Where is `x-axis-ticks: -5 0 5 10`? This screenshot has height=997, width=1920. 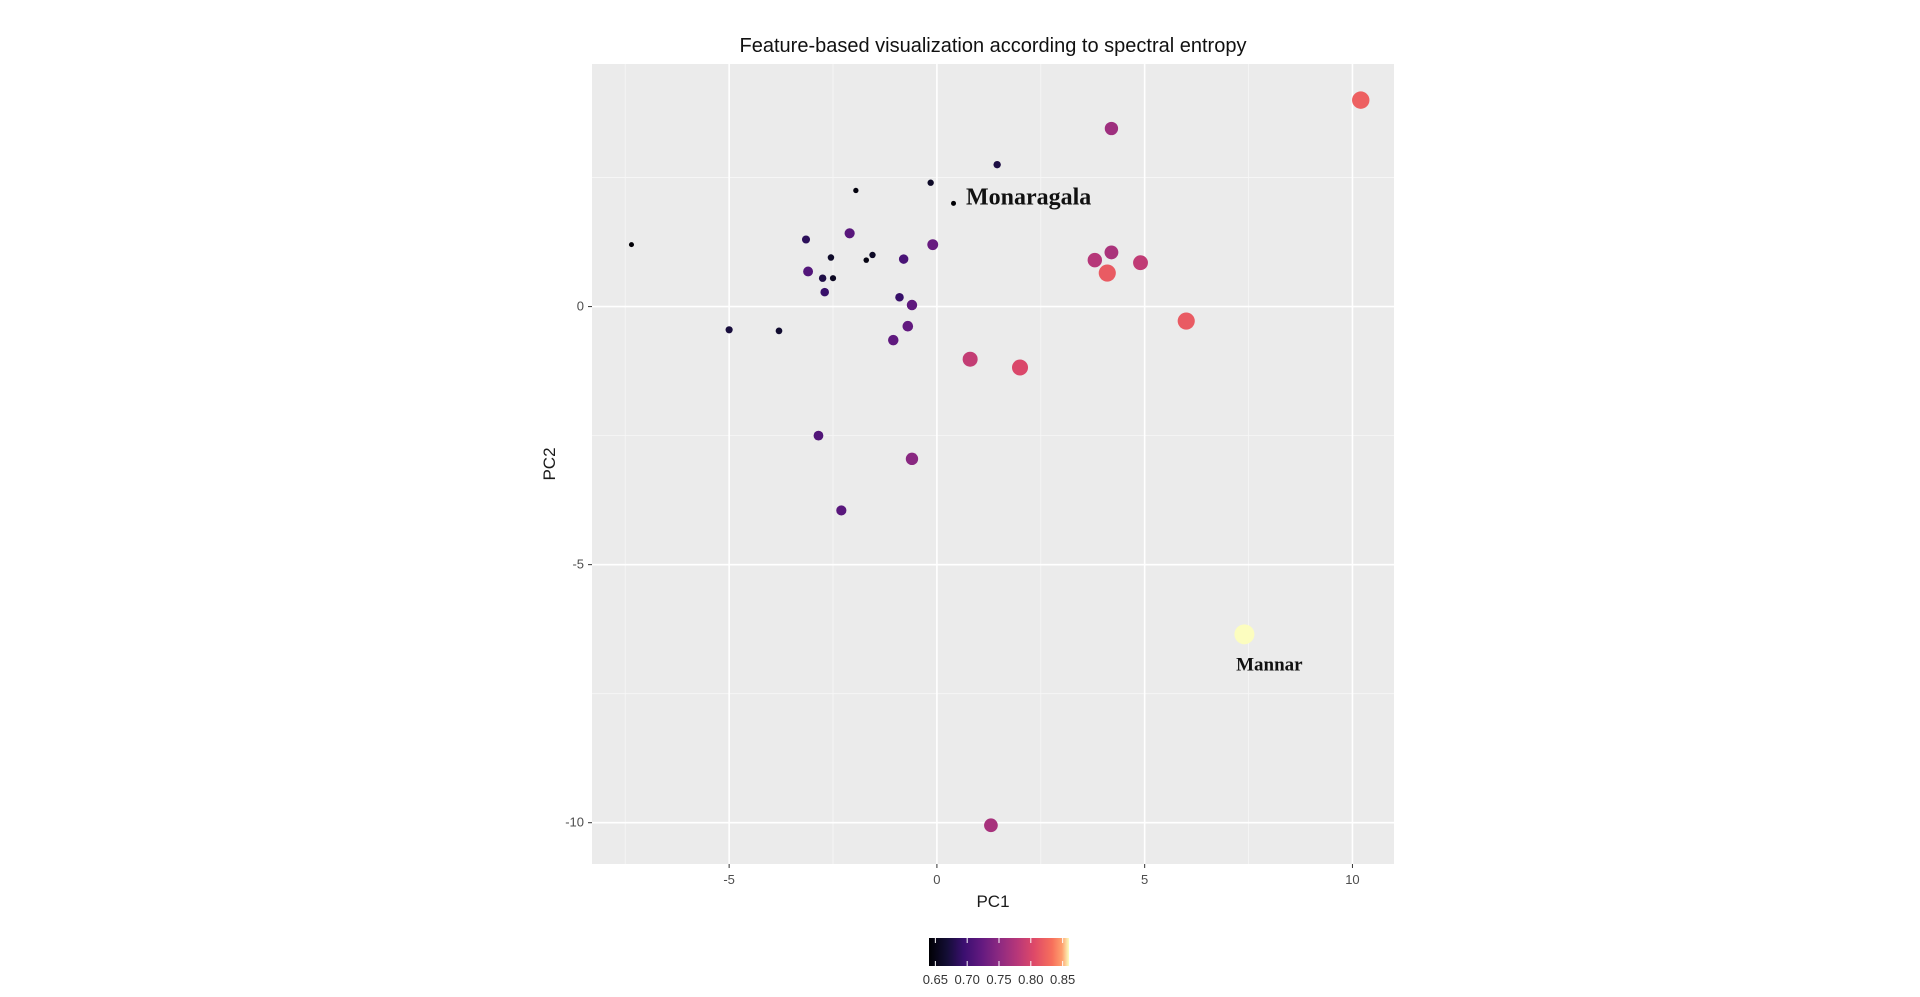
x-axis-ticks: -5 0 5 10 is located at coordinates (1041, 875).